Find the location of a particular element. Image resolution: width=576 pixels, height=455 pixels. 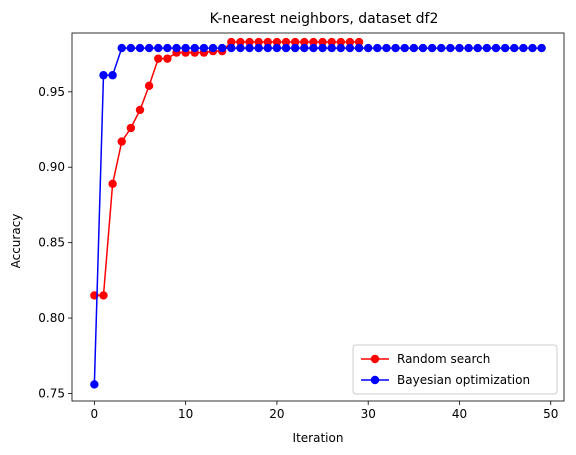

x-tick-label: 20 is located at coordinates (276, 414).